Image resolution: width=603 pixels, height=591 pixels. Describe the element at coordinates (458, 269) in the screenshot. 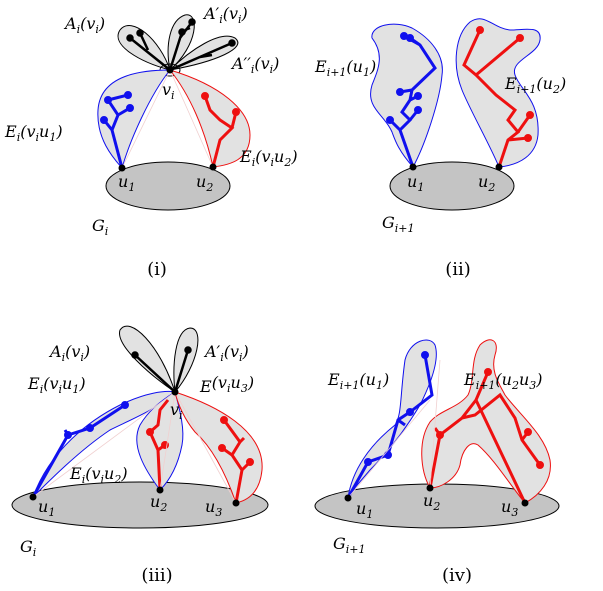

I see `caption-ii: (ii)` at that location.